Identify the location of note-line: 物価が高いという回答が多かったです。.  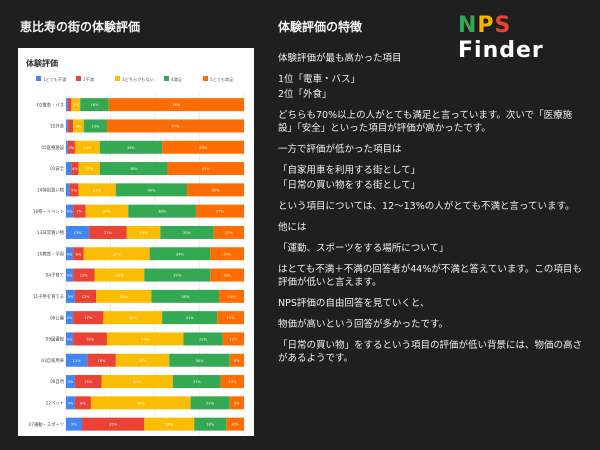
(363, 324).